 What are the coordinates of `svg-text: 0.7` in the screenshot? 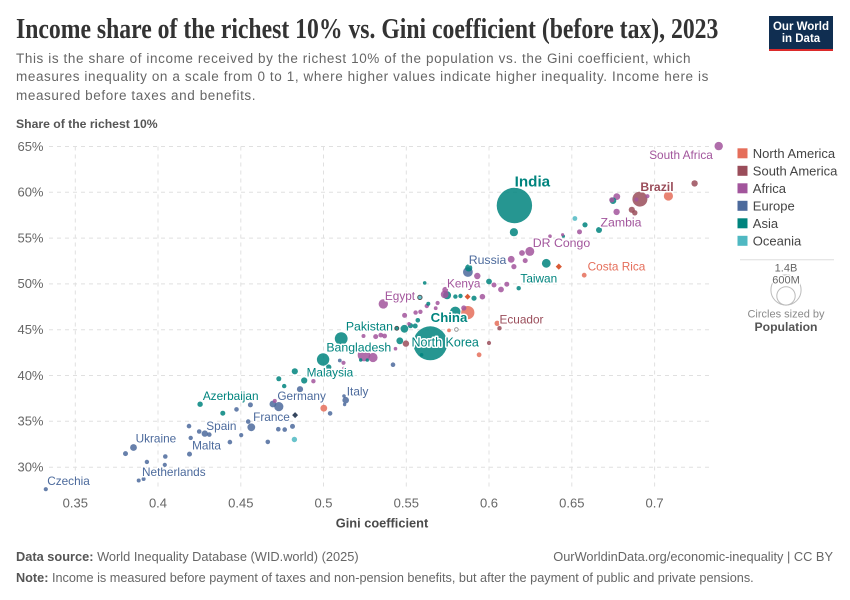 It's located at (655, 503).